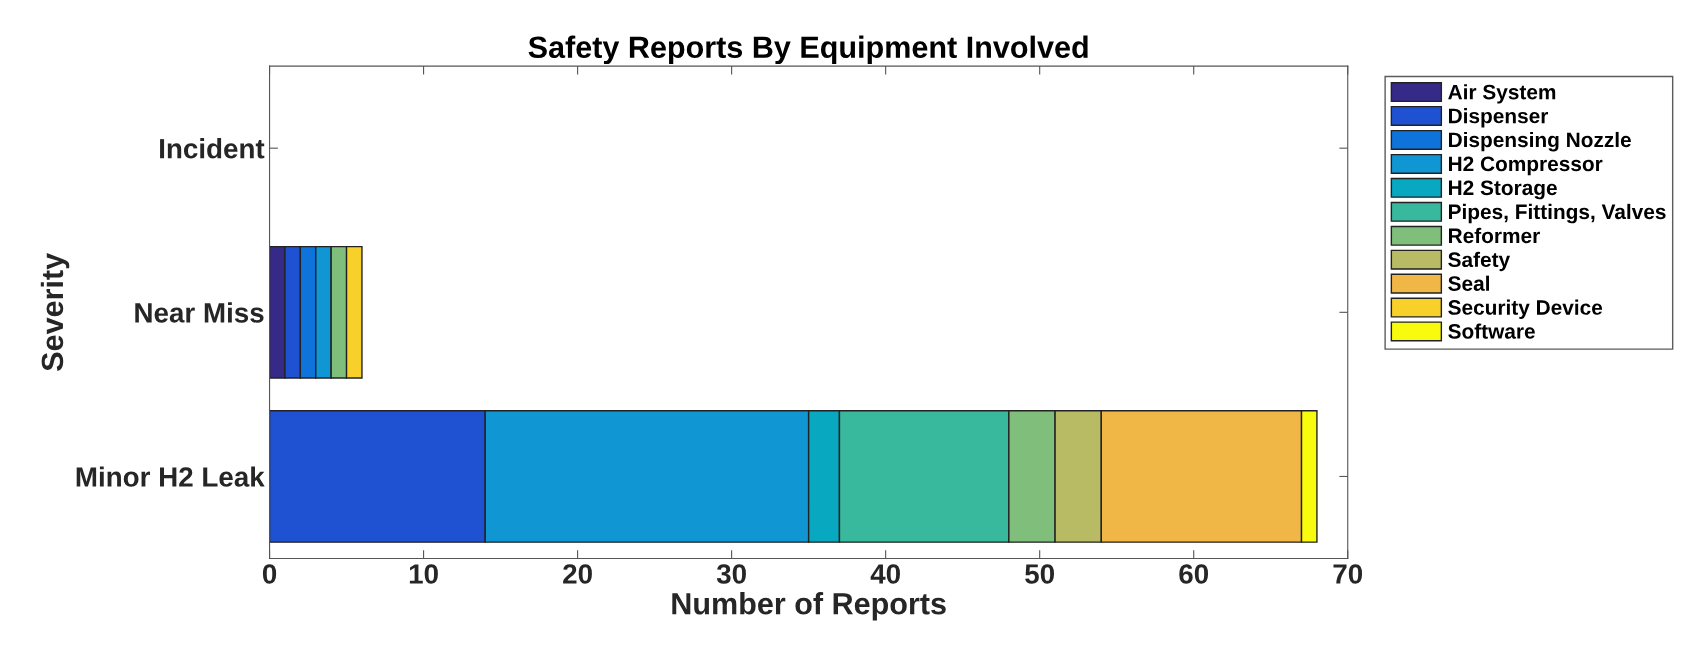  I want to click on x-tick-label: 70, so click(1348, 574).